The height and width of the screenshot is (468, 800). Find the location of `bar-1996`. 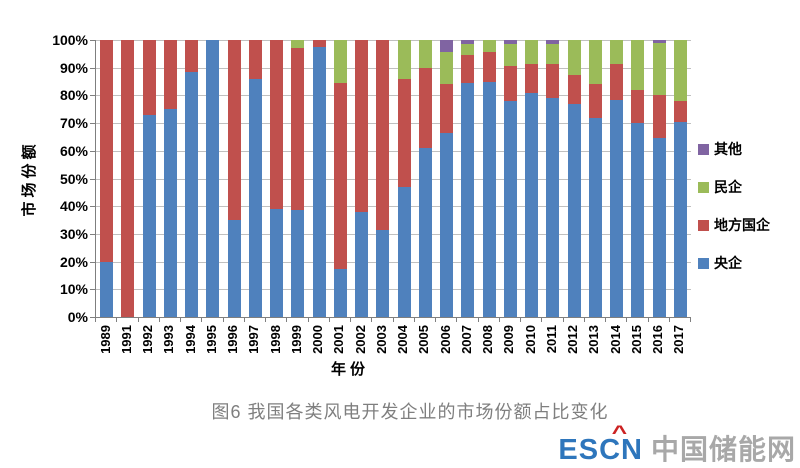

bar-1996 is located at coordinates (234, 178).